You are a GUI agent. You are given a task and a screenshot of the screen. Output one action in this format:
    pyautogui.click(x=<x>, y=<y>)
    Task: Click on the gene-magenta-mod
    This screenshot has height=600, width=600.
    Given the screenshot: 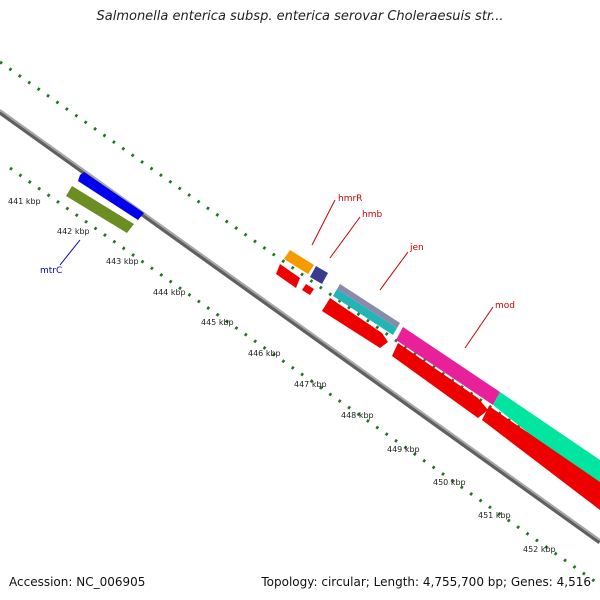 What is the action you would take?
    pyautogui.click(x=448, y=366)
    